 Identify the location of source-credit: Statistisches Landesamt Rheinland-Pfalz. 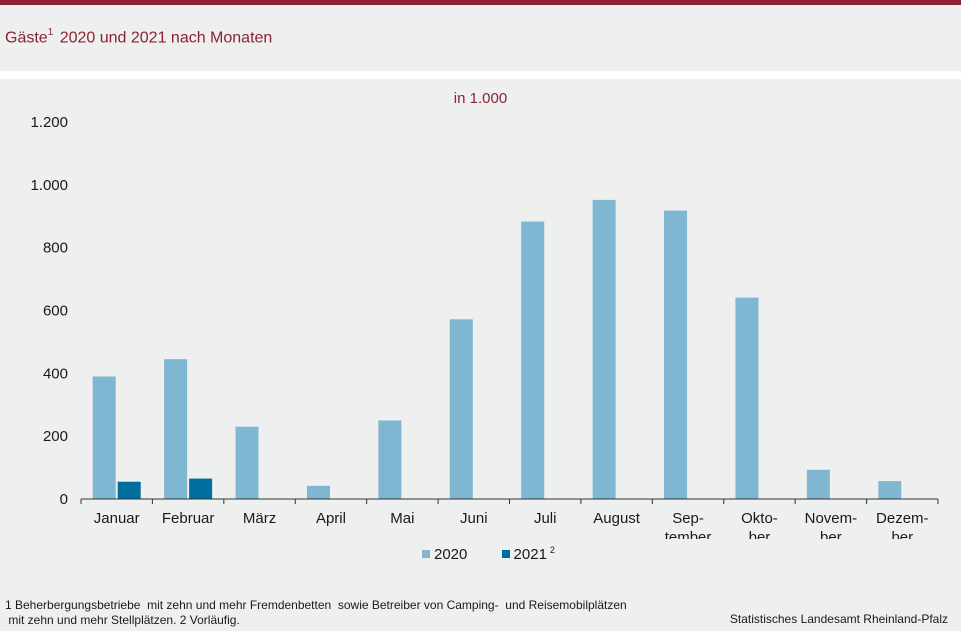
(838, 619).